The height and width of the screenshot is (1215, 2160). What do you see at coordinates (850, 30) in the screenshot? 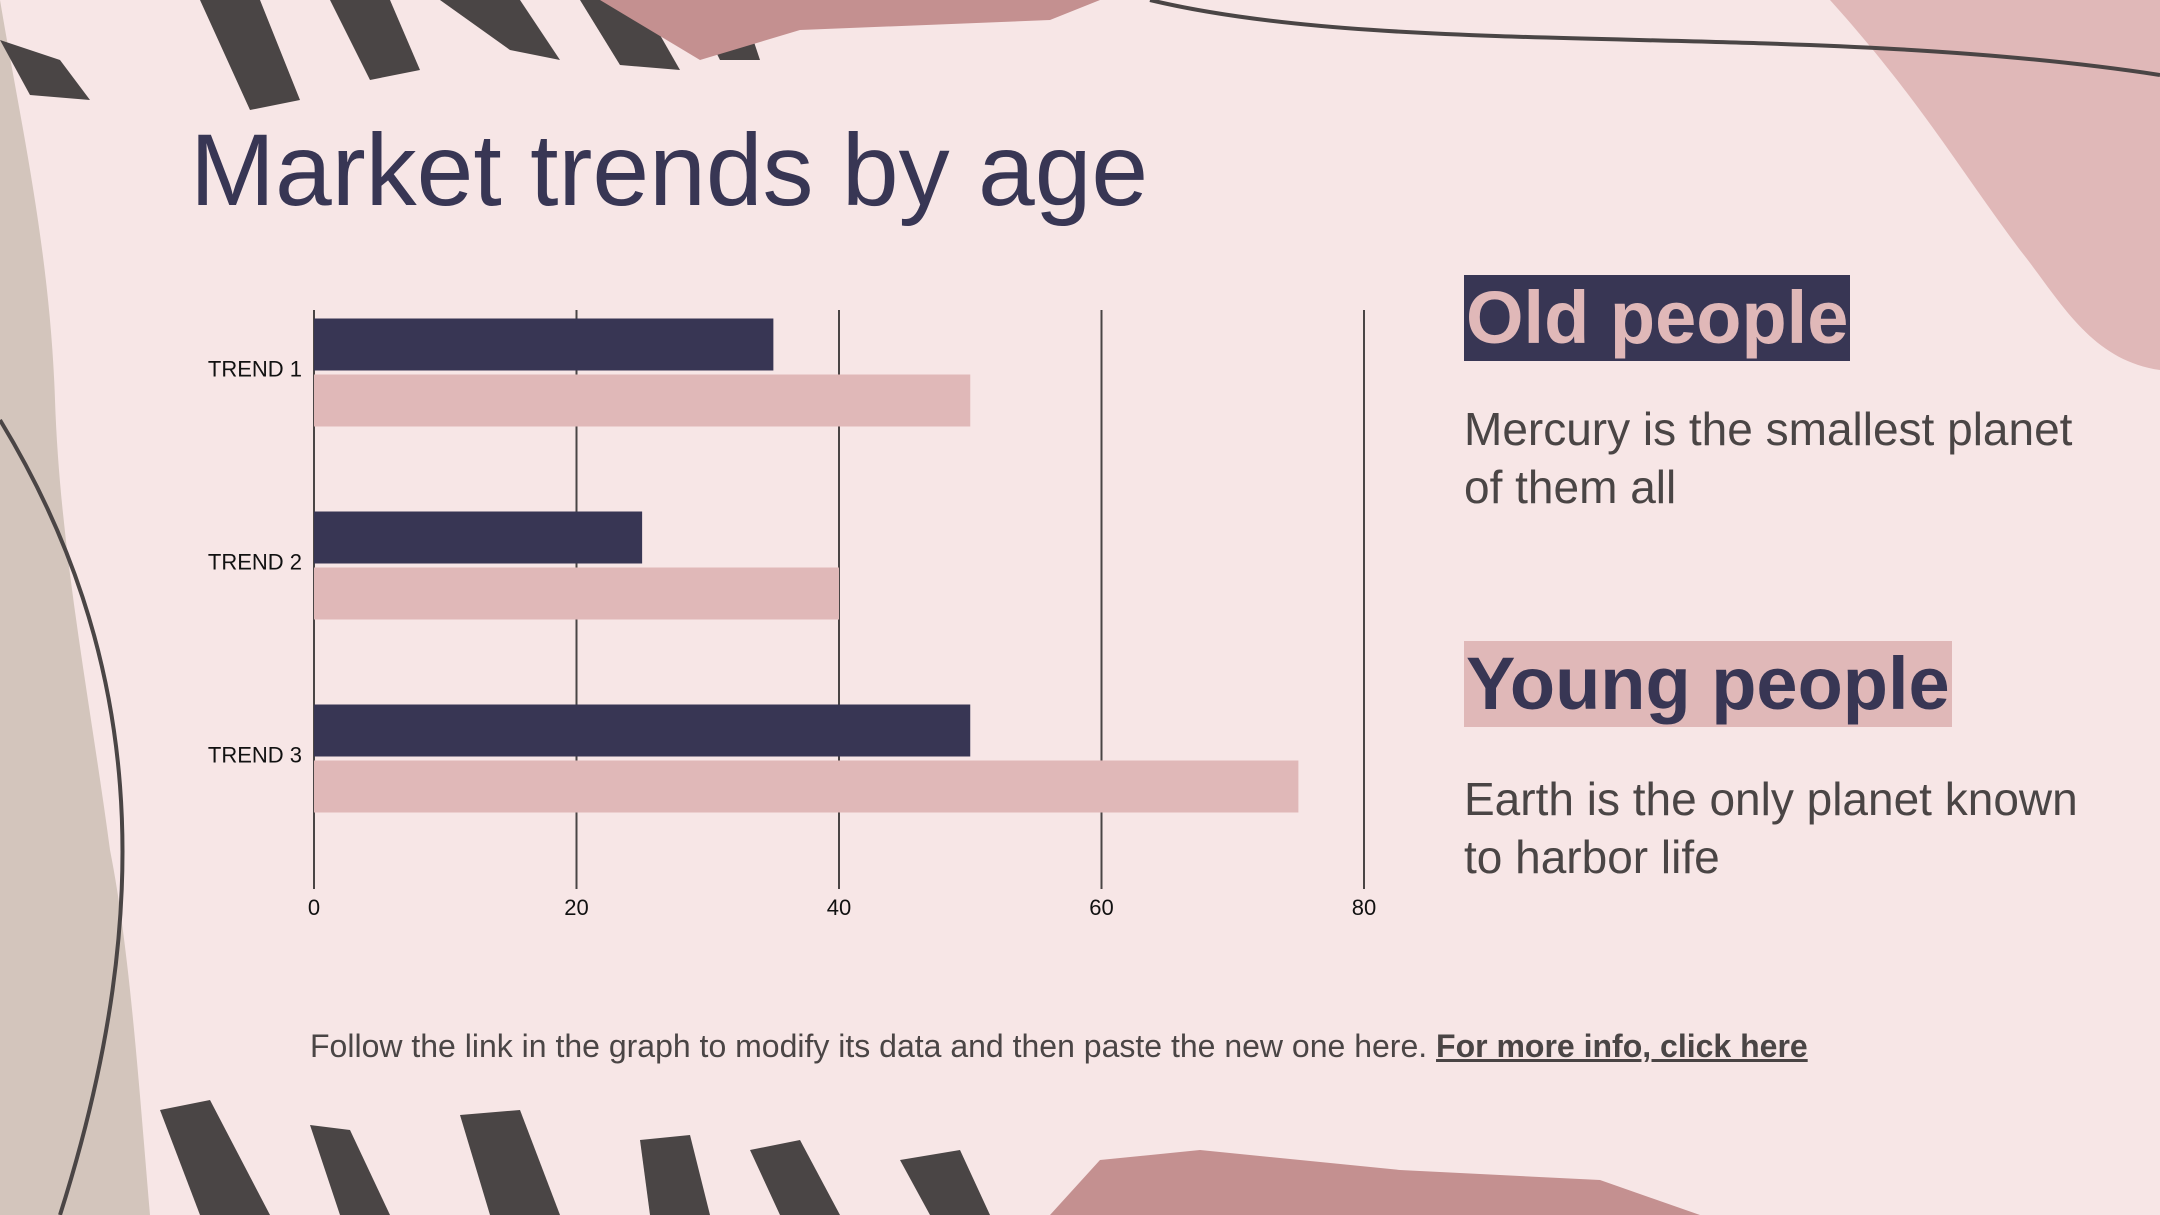
I see `decor-pink-top` at bounding box center [850, 30].